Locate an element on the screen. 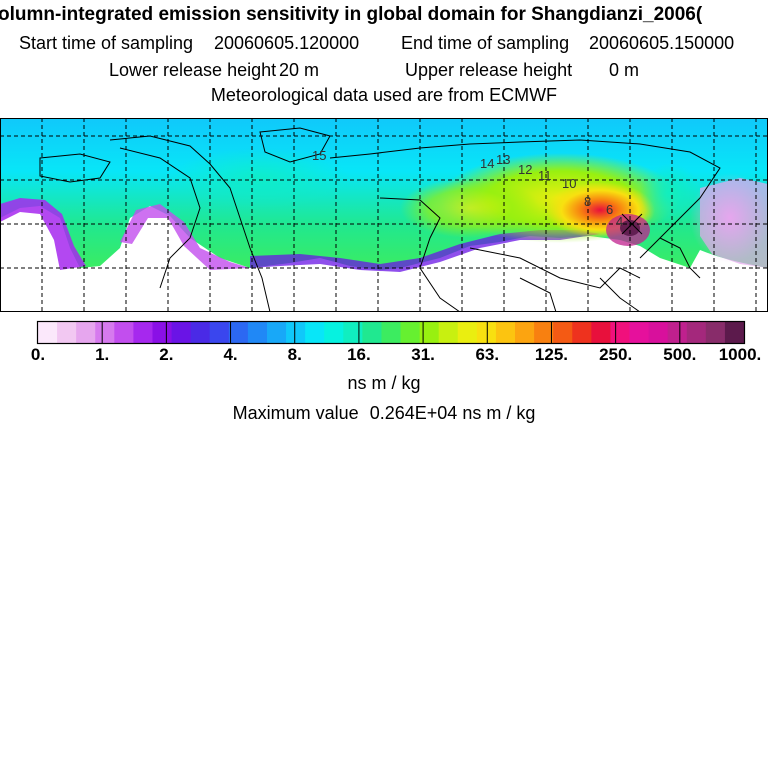  upper-height-value: 0 m is located at coordinates (624, 70).